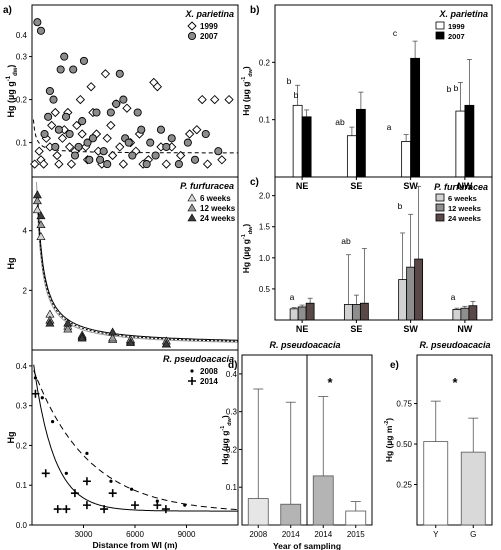 The image size is (501, 550). Describe the element at coordinates (11, 264) in the screenshot. I see `y-axis-label: Hg` at that location.